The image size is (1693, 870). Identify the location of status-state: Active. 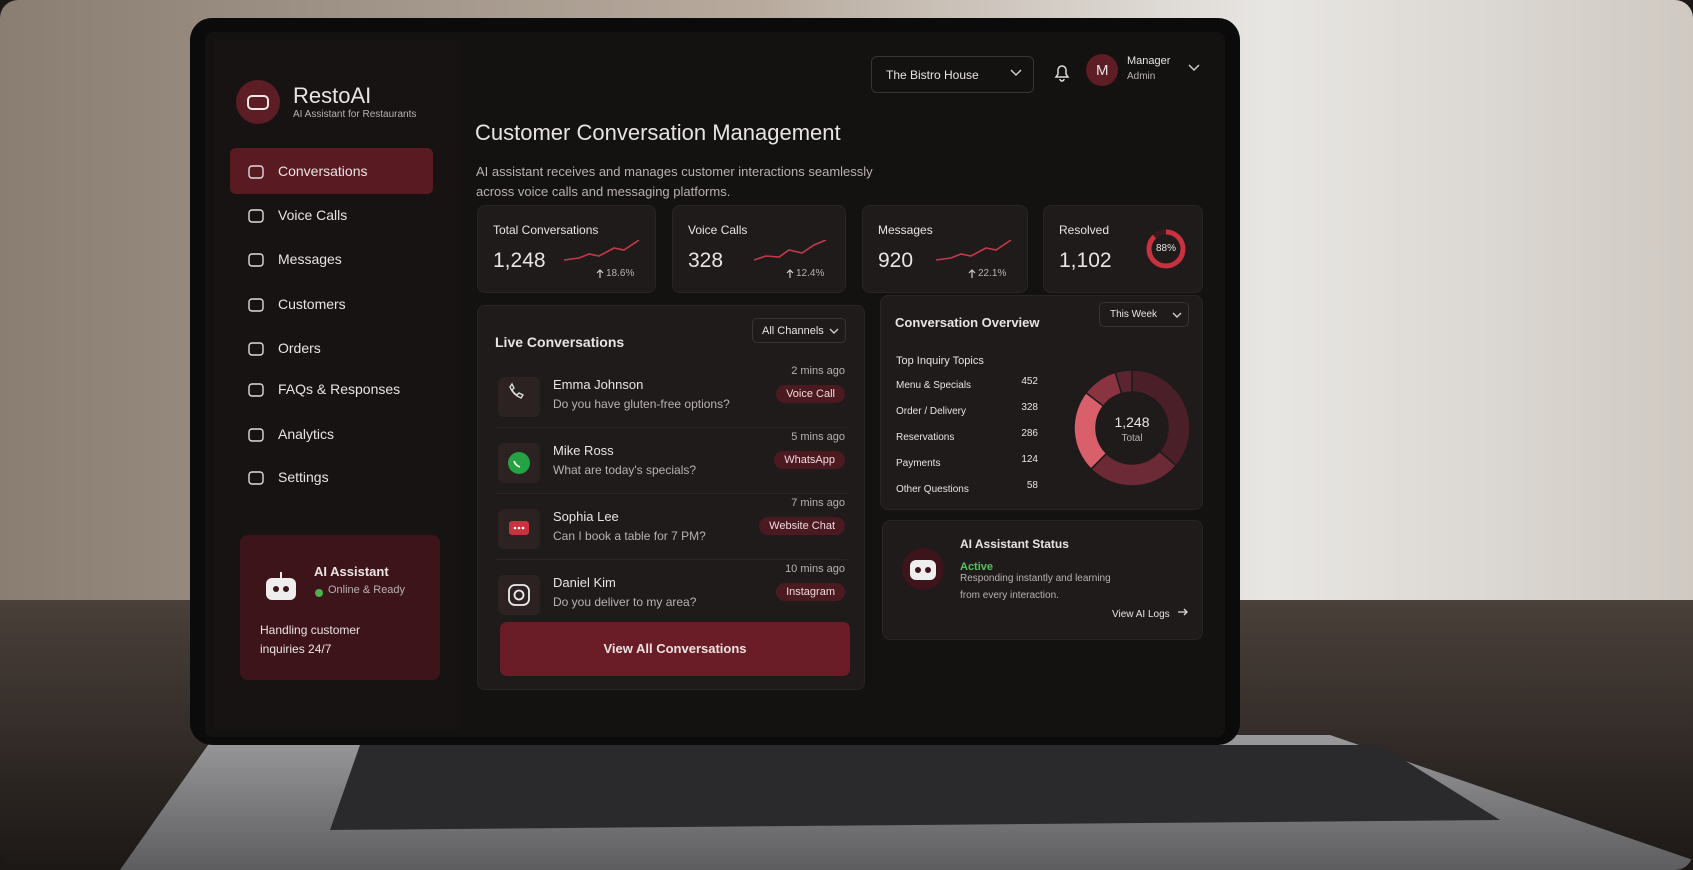
(977, 567).